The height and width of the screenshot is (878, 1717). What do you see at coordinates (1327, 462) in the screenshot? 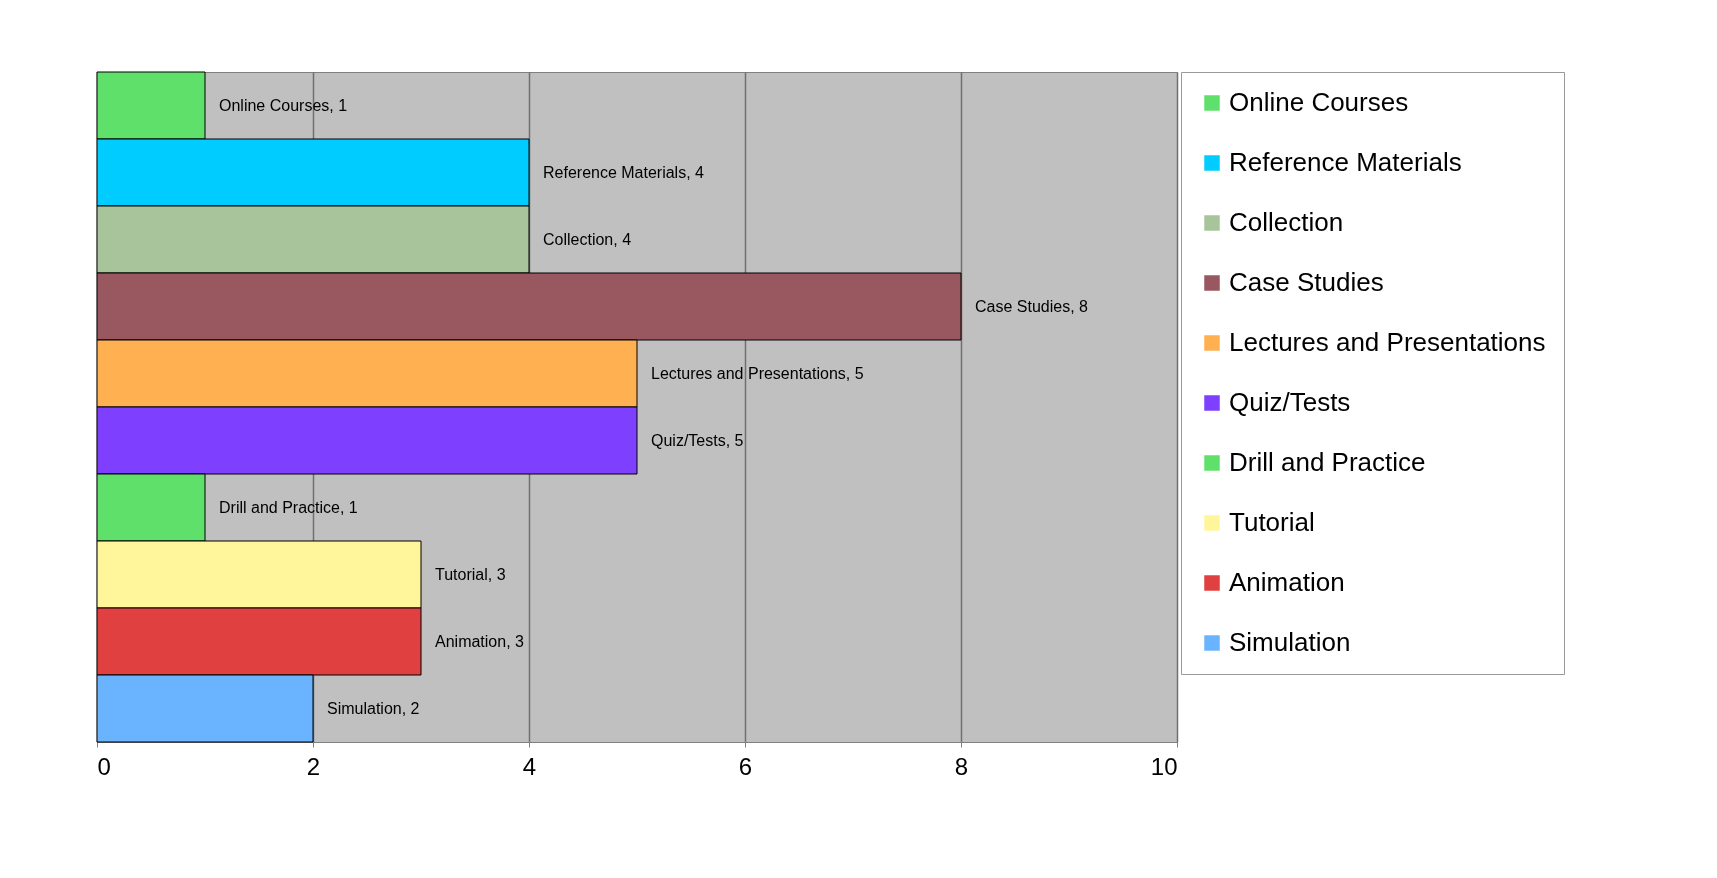
I see `legend-label: Drill and Practice` at bounding box center [1327, 462].